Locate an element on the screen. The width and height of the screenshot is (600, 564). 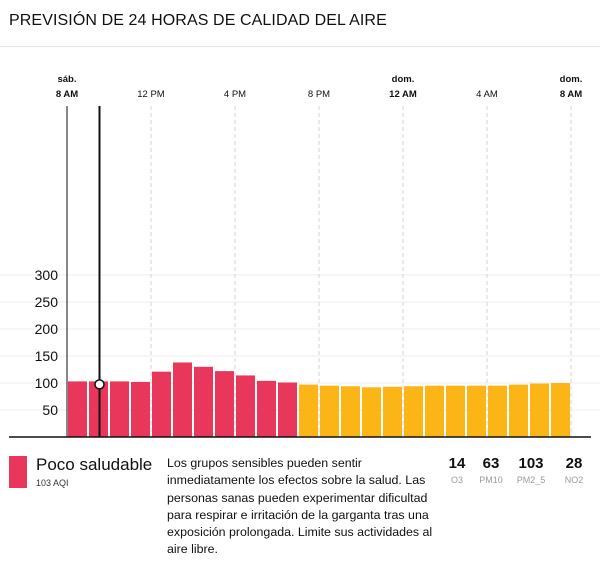
y-tick-label: 200 is located at coordinates (47, 329).